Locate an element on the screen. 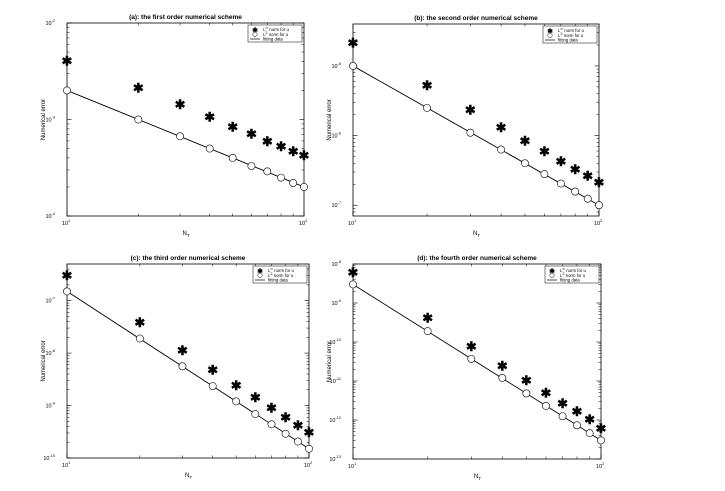  y-tick-label: 10⁻³ is located at coordinates (50, 120).